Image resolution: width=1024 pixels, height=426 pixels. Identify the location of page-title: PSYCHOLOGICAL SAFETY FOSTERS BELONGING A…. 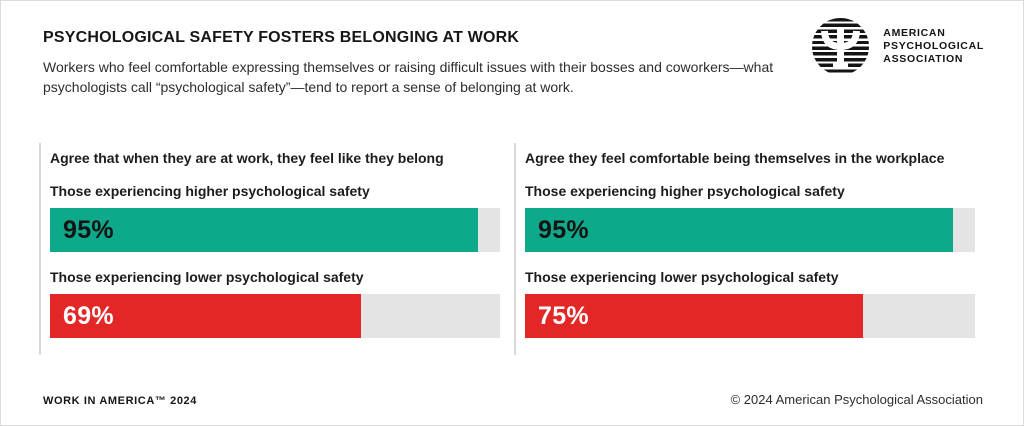
(281, 37).